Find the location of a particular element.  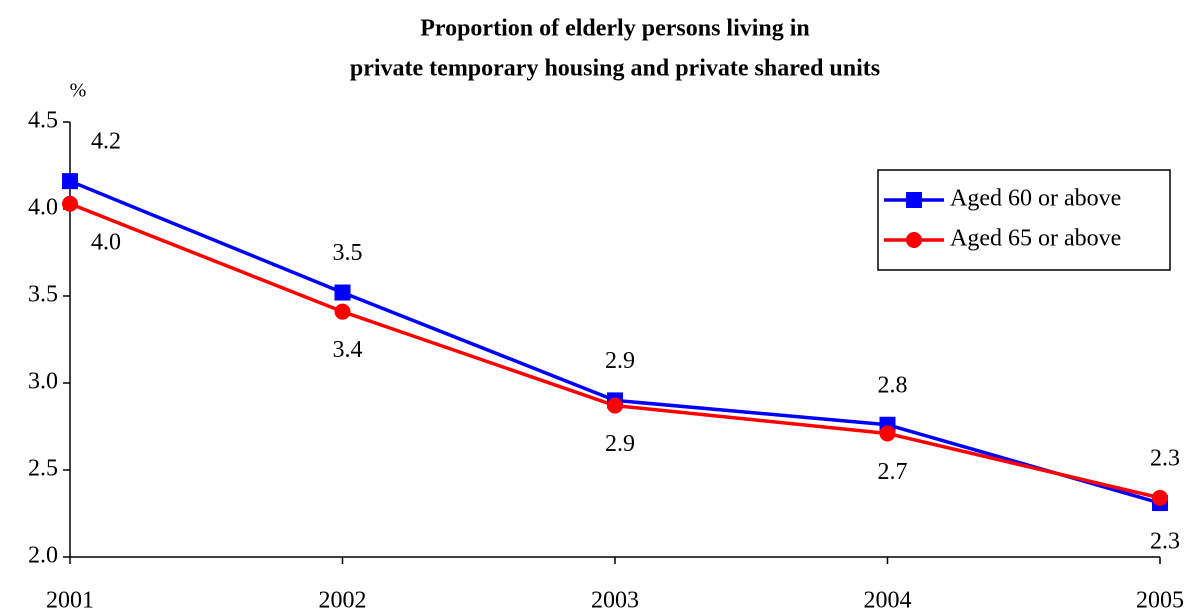

chart-title: Proportion of elderly persons living in is located at coordinates (615, 29).